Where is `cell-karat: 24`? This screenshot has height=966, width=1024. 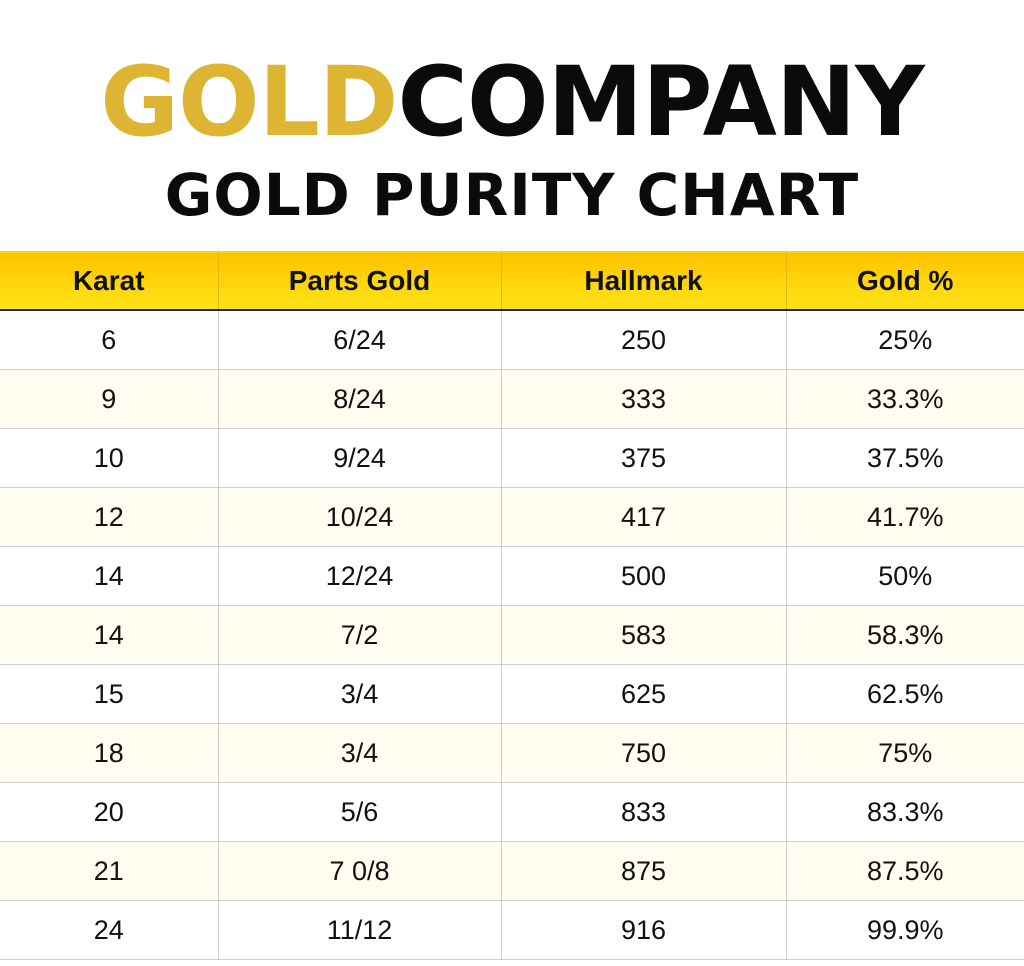 cell-karat: 24 is located at coordinates (109, 930).